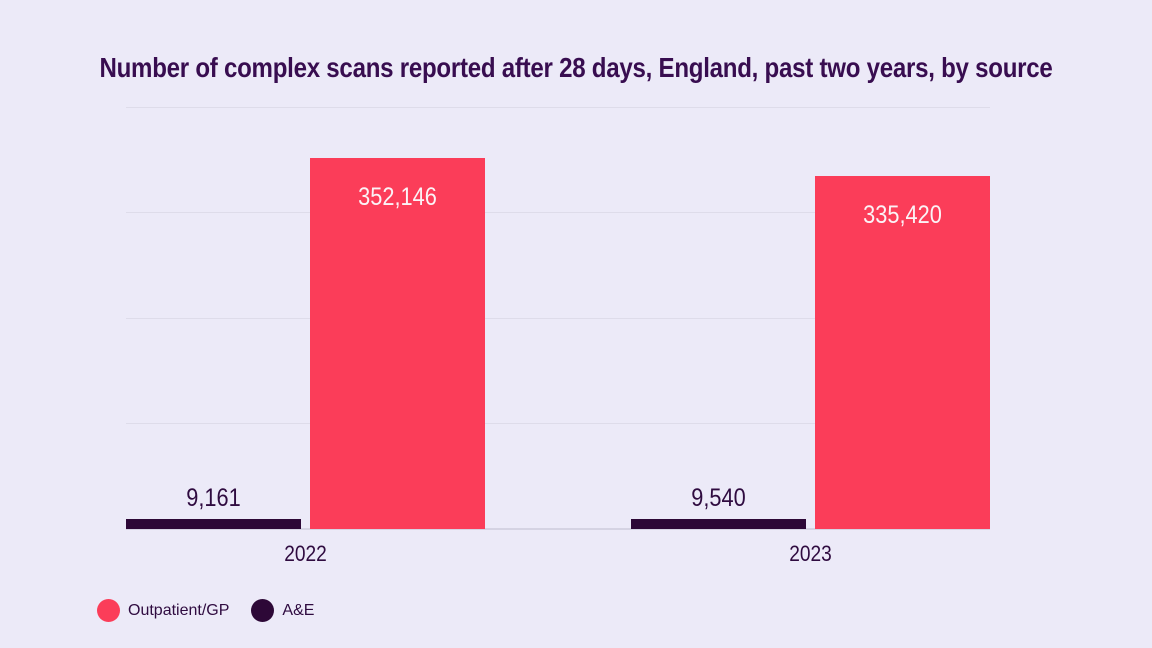 The image size is (1152, 648). I want to click on bar-a-e-2022, so click(213, 524).